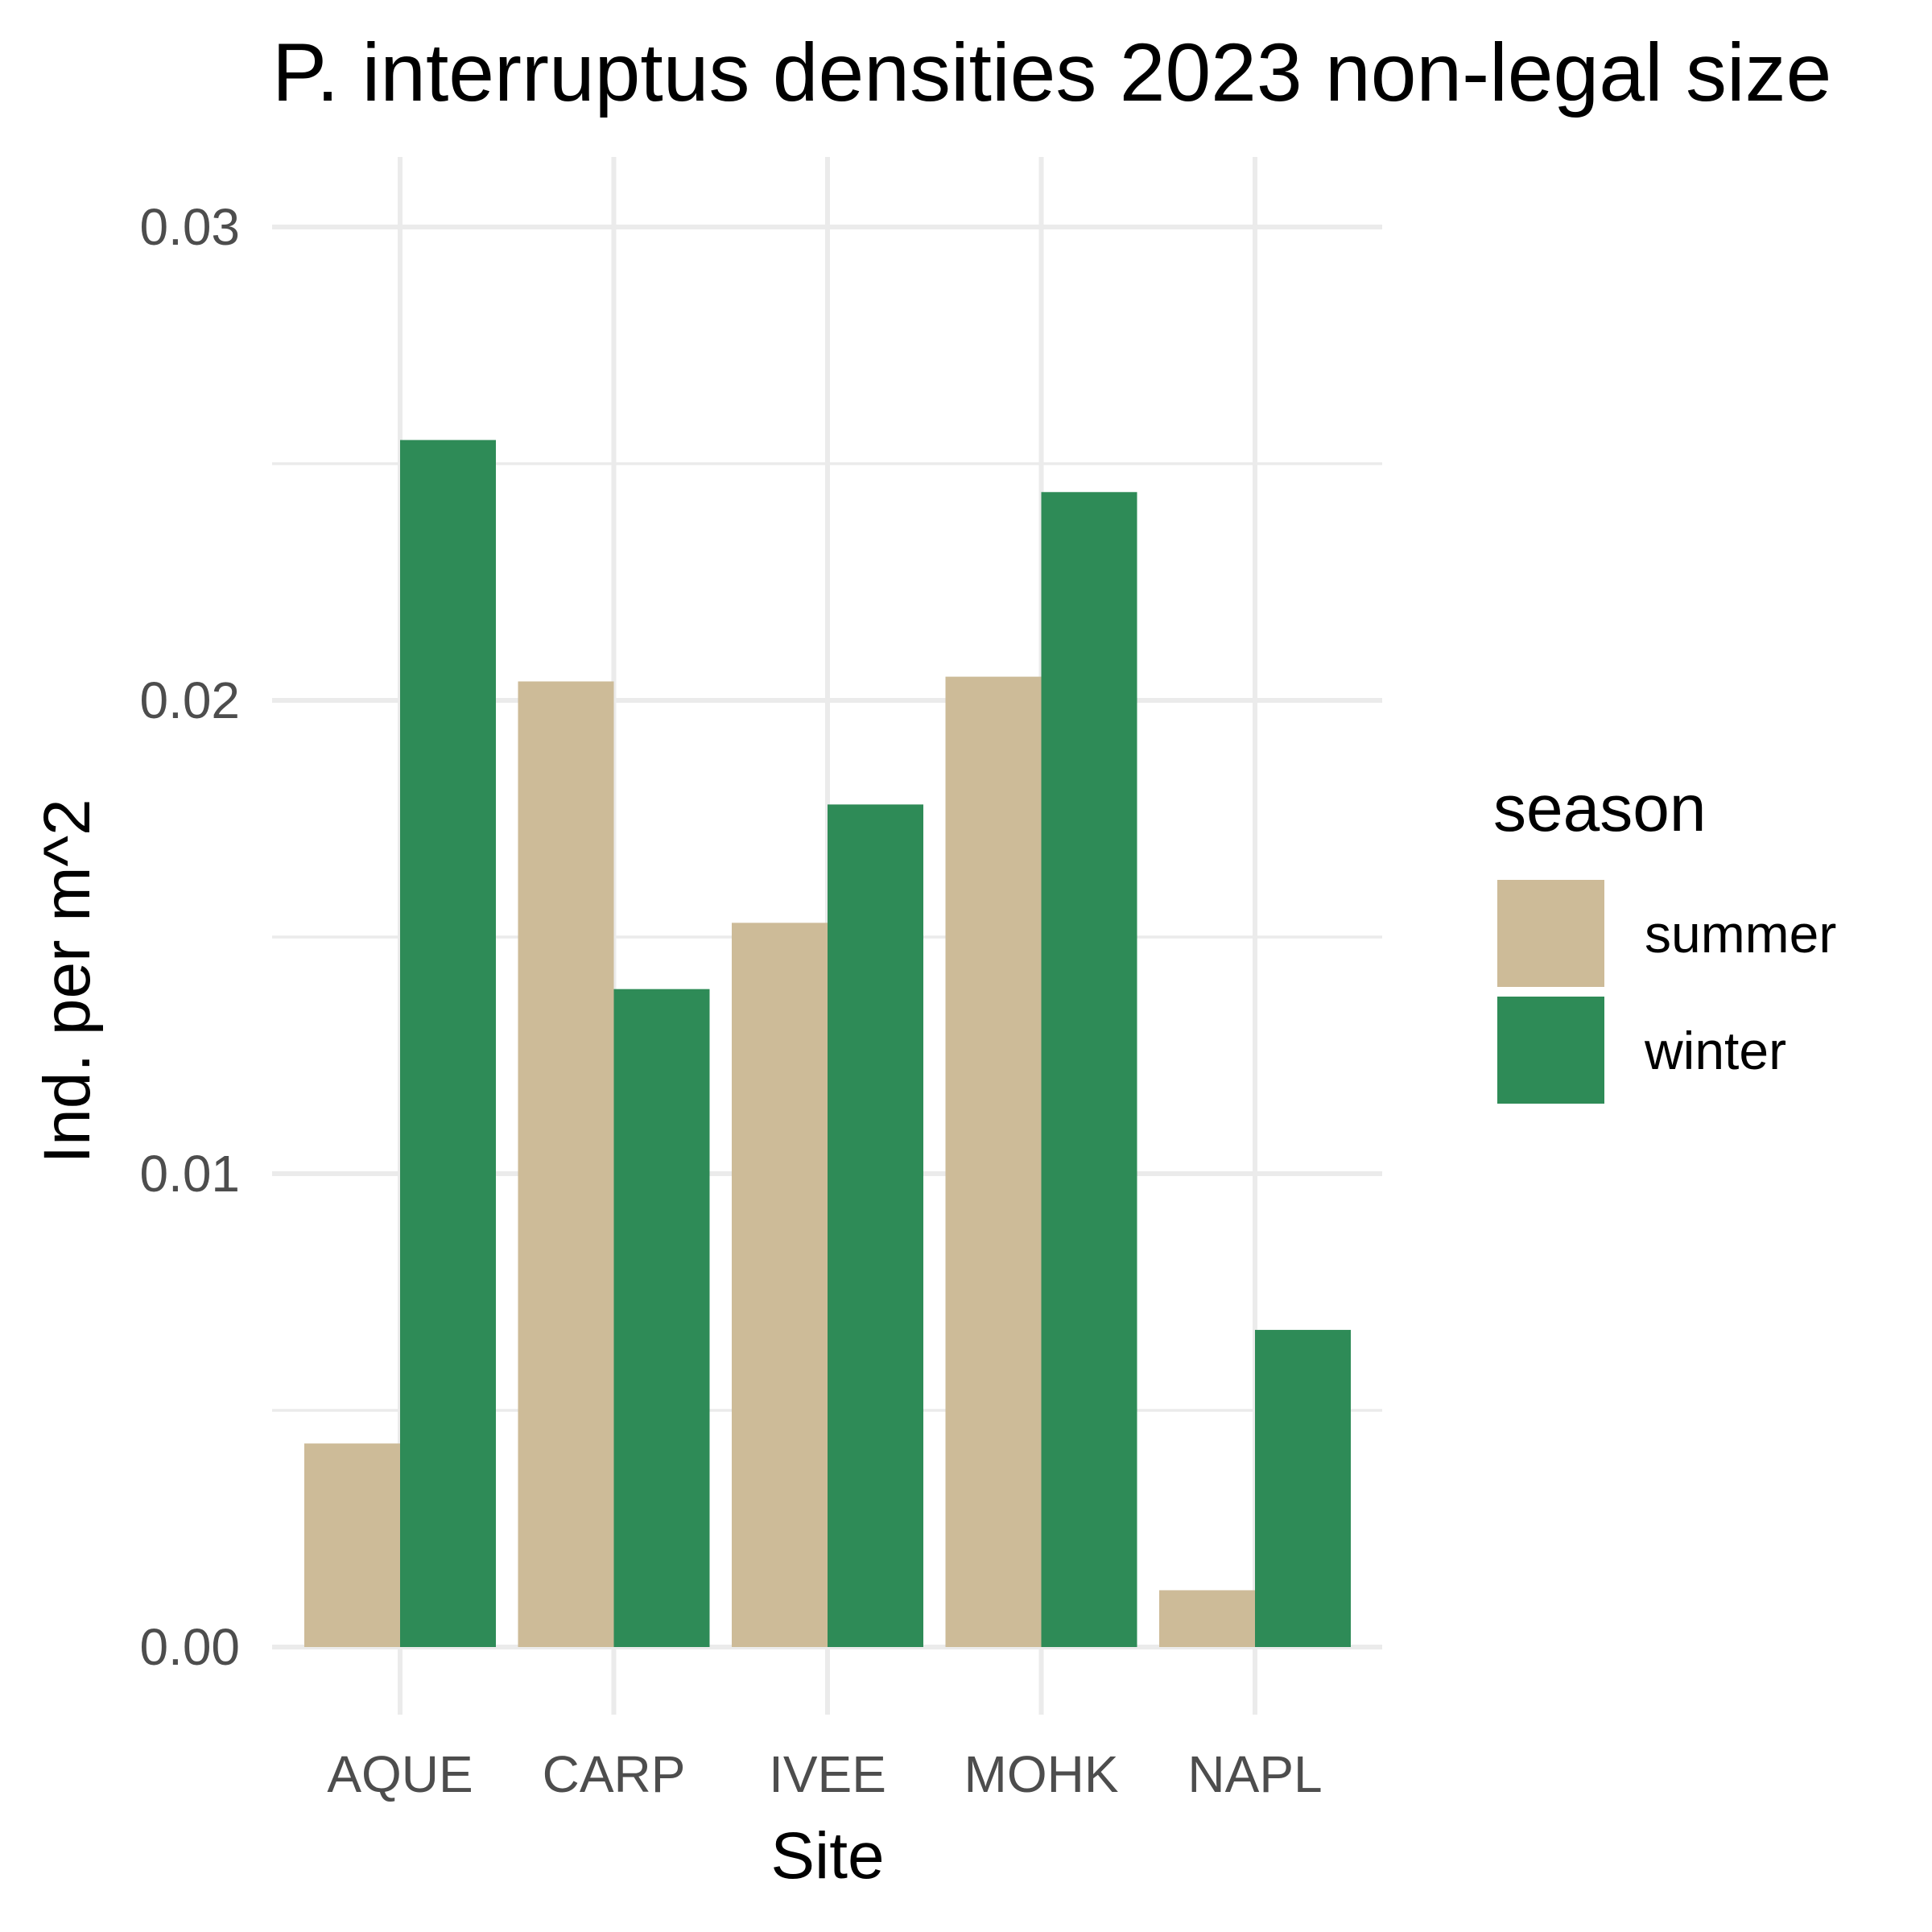 The width and height of the screenshot is (1932, 1932). What do you see at coordinates (566, 1164) in the screenshot?
I see `bar-summer-carp` at bounding box center [566, 1164].